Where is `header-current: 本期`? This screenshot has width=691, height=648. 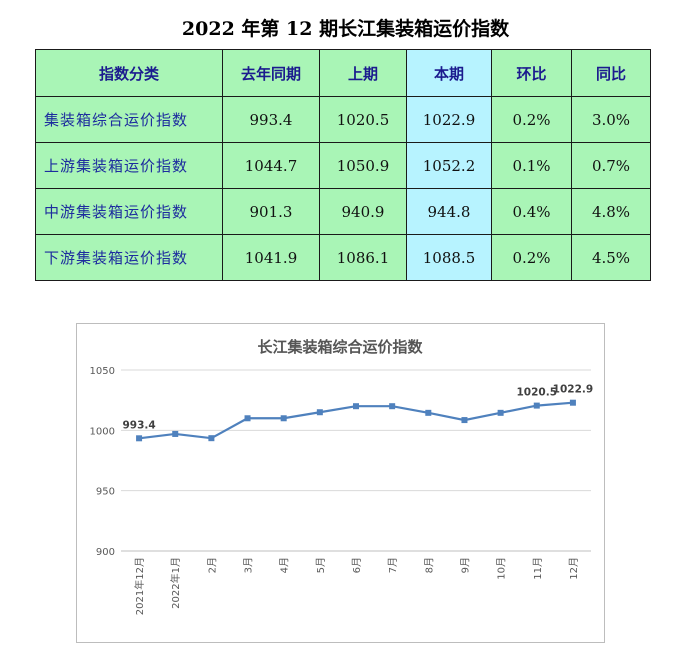
header-current: 本期 is located at coordinates (449, 73).